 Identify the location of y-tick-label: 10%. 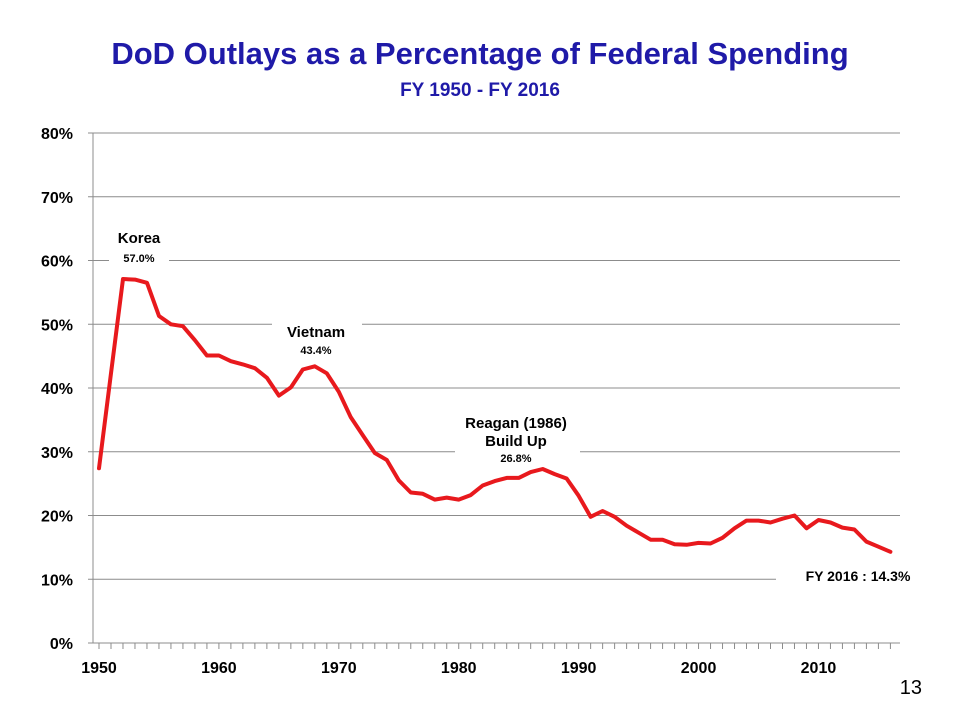
(57, 580).